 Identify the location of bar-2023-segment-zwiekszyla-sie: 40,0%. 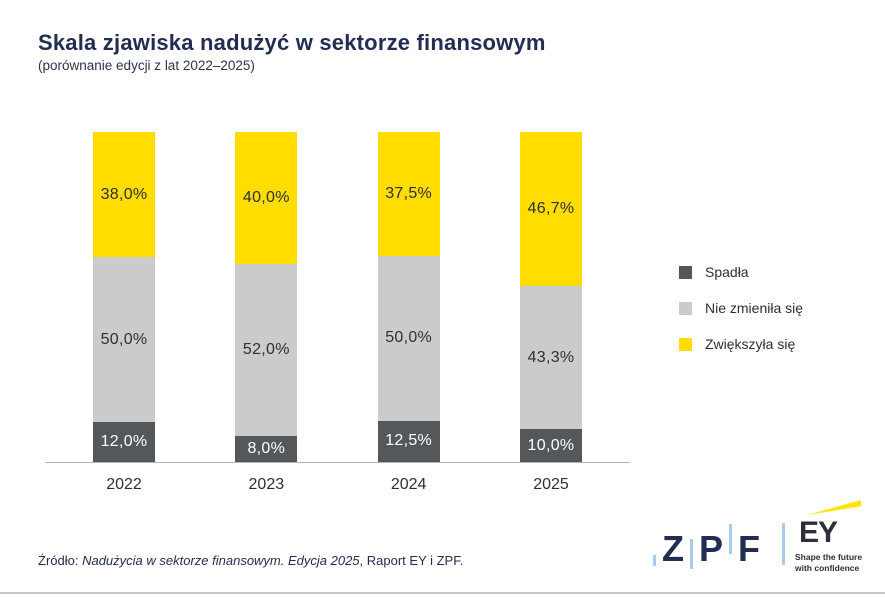
(266, 198).